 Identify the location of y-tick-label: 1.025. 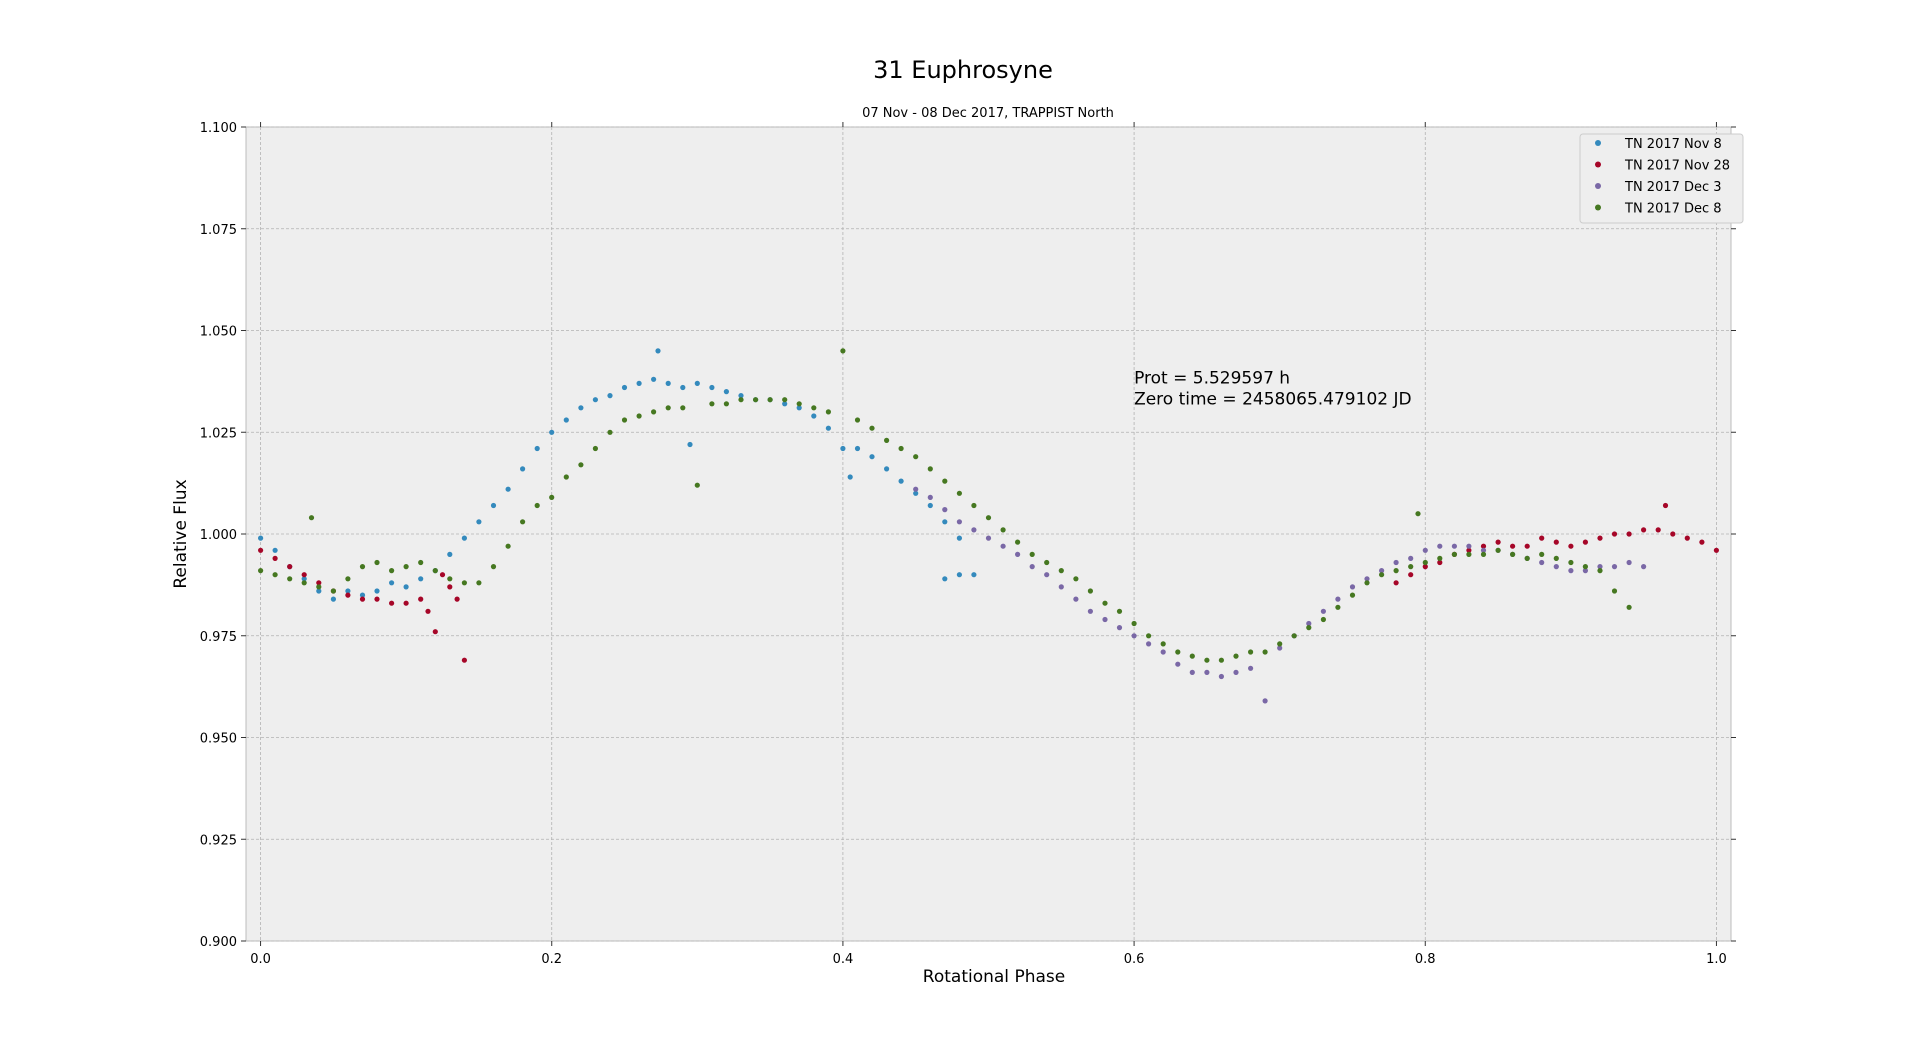
(218, 433).